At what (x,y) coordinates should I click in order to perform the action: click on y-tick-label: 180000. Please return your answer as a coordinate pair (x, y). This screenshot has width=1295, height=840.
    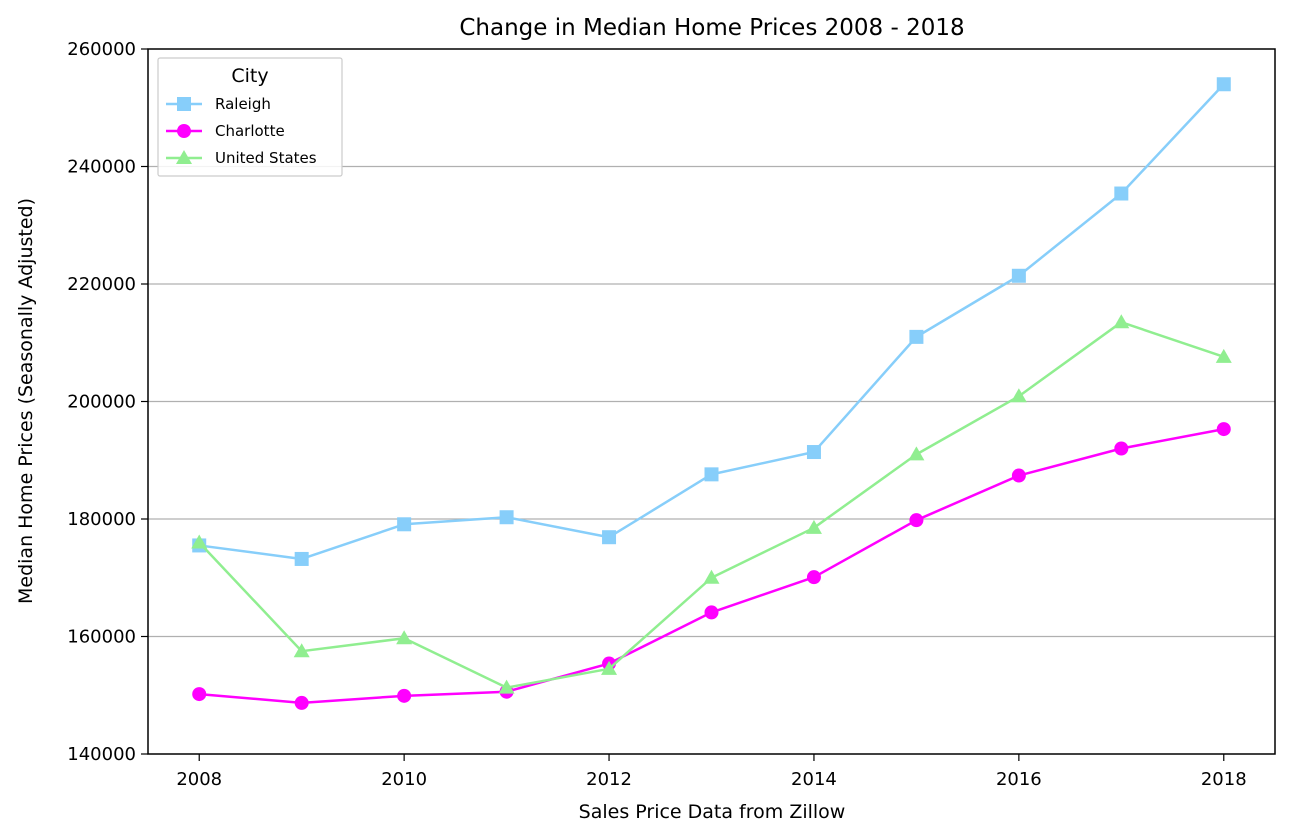
    Looking at the image, I should click on (101, 519).